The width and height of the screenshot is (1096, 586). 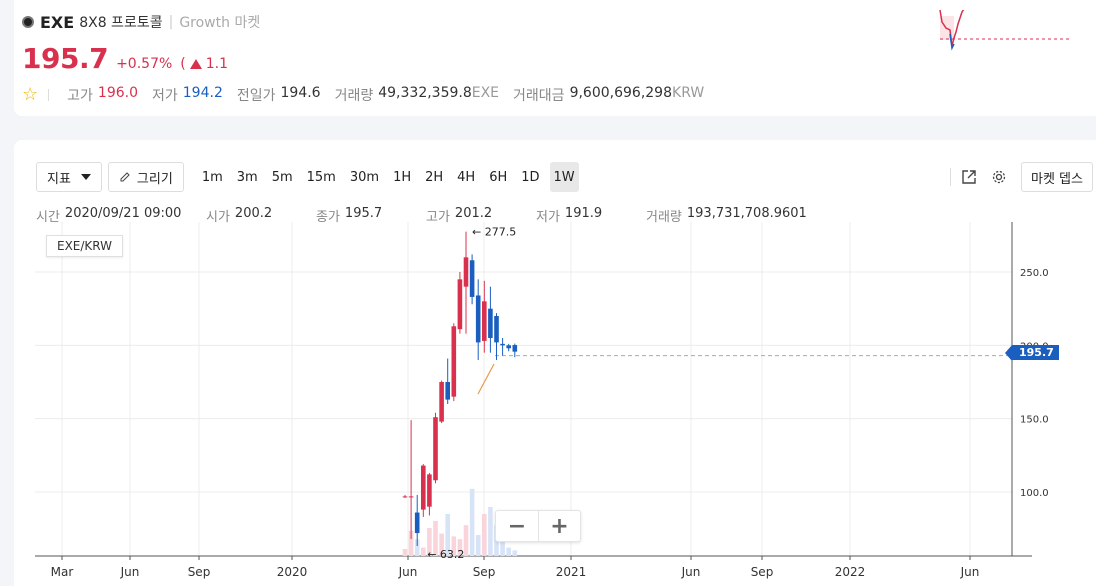 I want to click on stat-high: 고가 196.0, so click(x=102, y=95).